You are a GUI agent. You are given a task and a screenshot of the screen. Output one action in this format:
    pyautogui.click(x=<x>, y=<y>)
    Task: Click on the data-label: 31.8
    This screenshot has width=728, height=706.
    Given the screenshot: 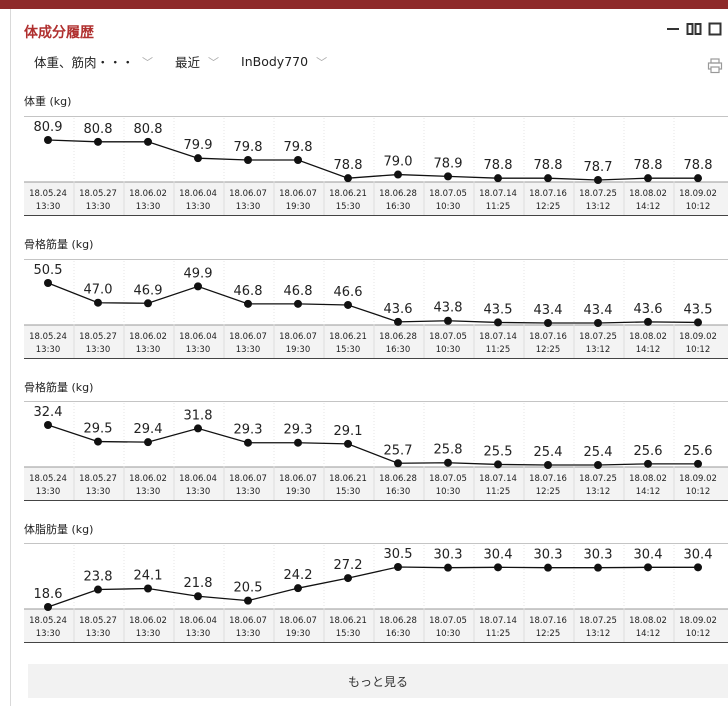 What is the action you would take?
    pyautogui.click(x=198, y=415)
    